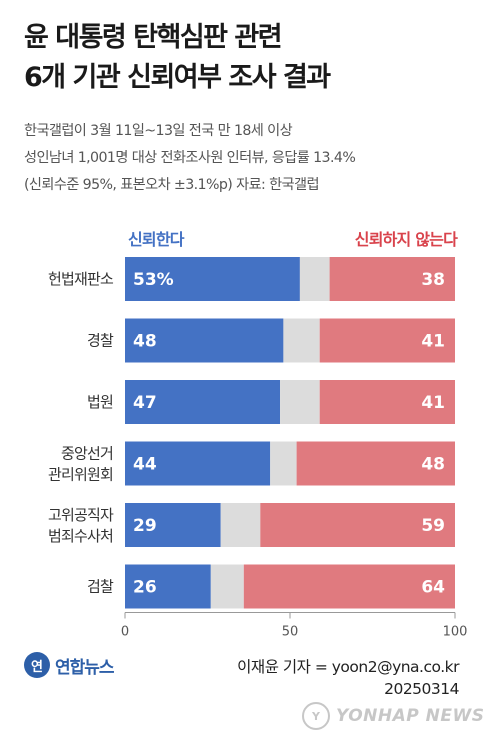 This screenshot has height=750, width=485. I want to click on x-tick-label: 50, so click(290, 632).